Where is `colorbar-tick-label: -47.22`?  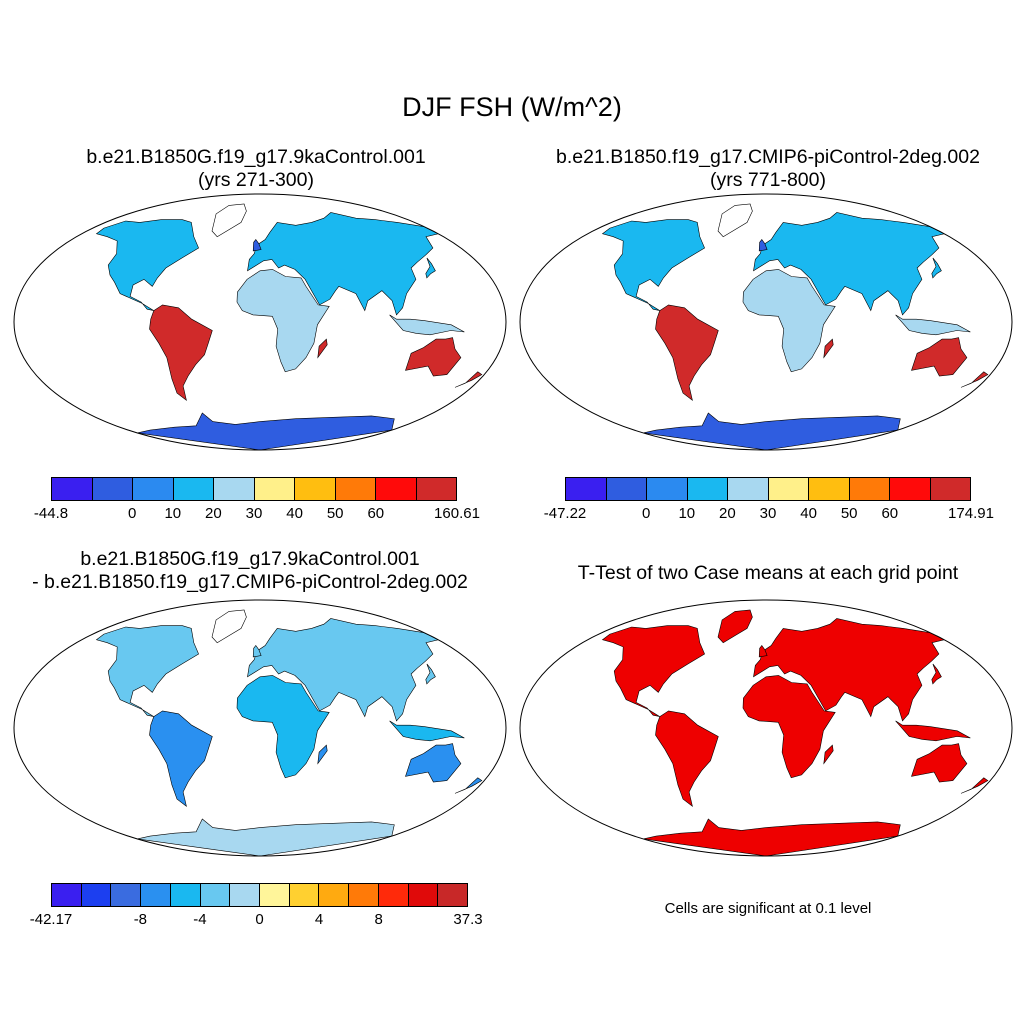 colorbar-tick-label: -47.22 is located at coordinates (565, 513).